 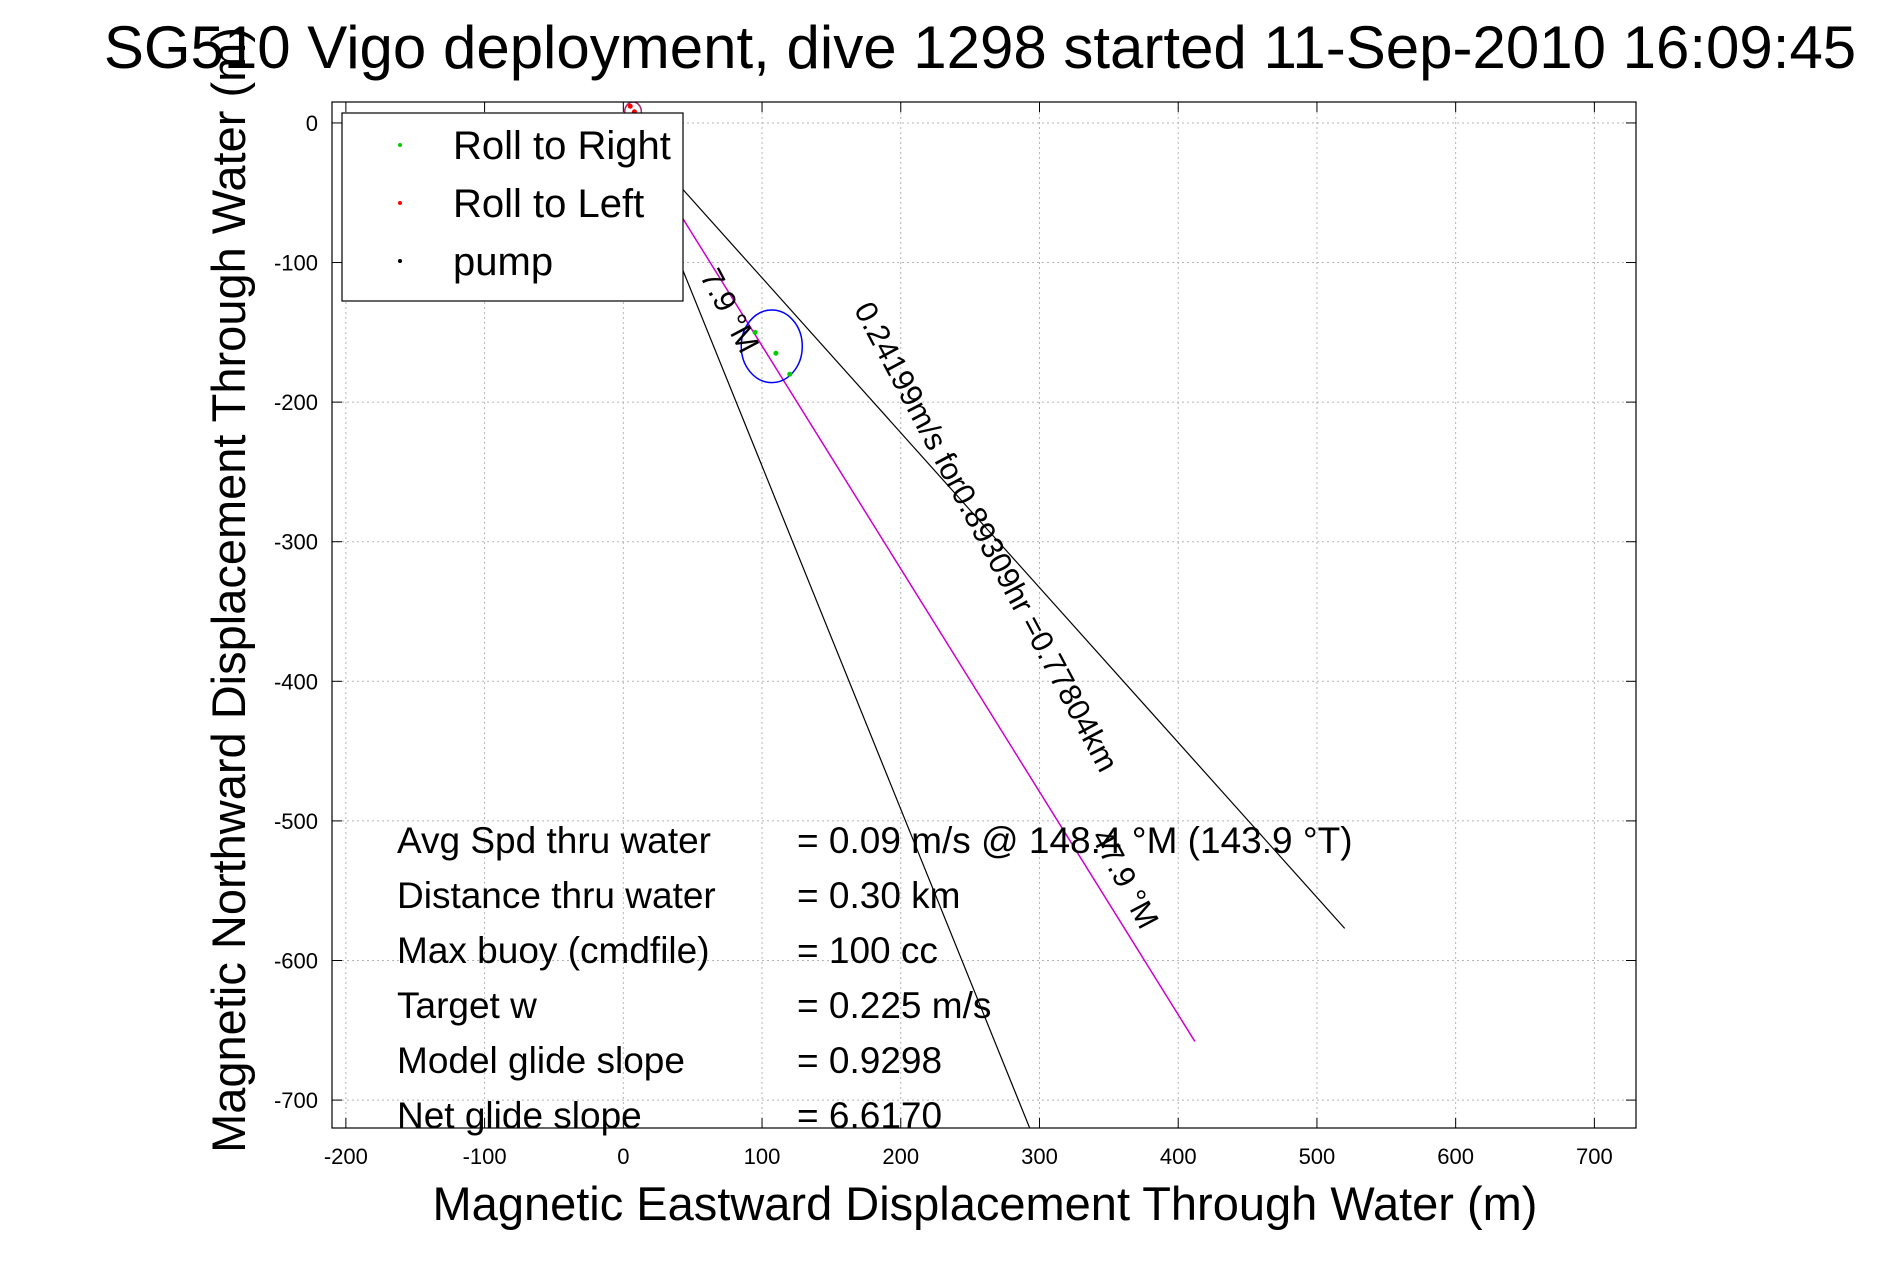 I want to click on y-tick-label: -300, so click(x=296, y=542).